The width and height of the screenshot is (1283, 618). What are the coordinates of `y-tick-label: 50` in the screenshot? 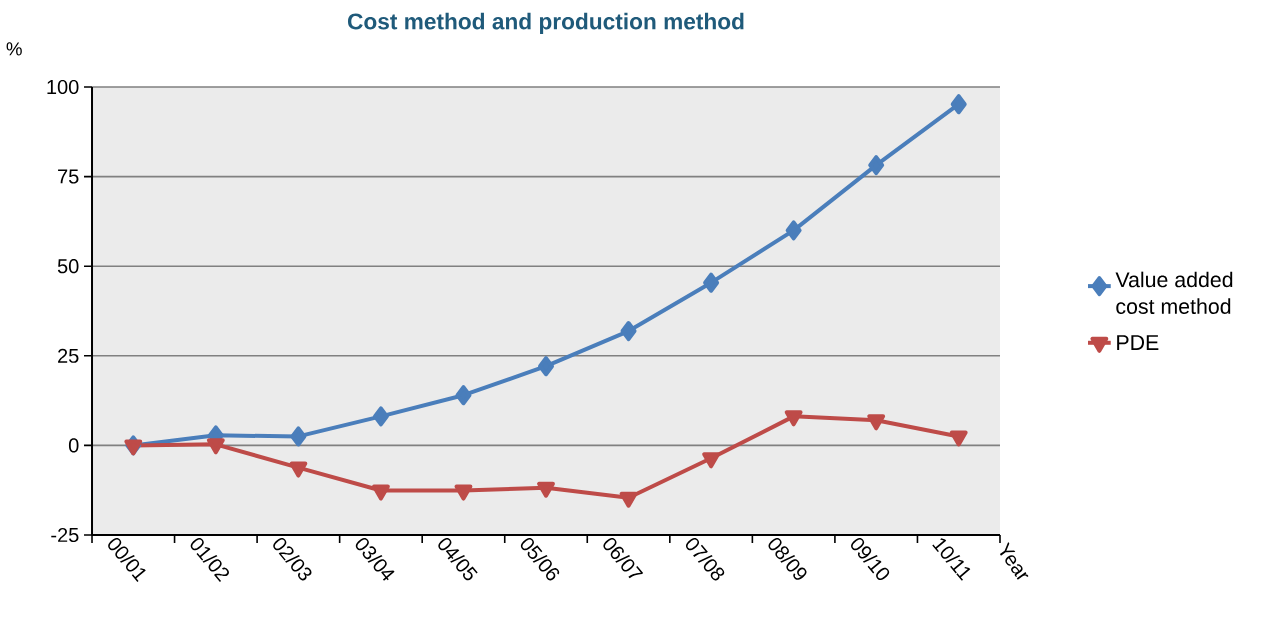 It's located at (68, 266).